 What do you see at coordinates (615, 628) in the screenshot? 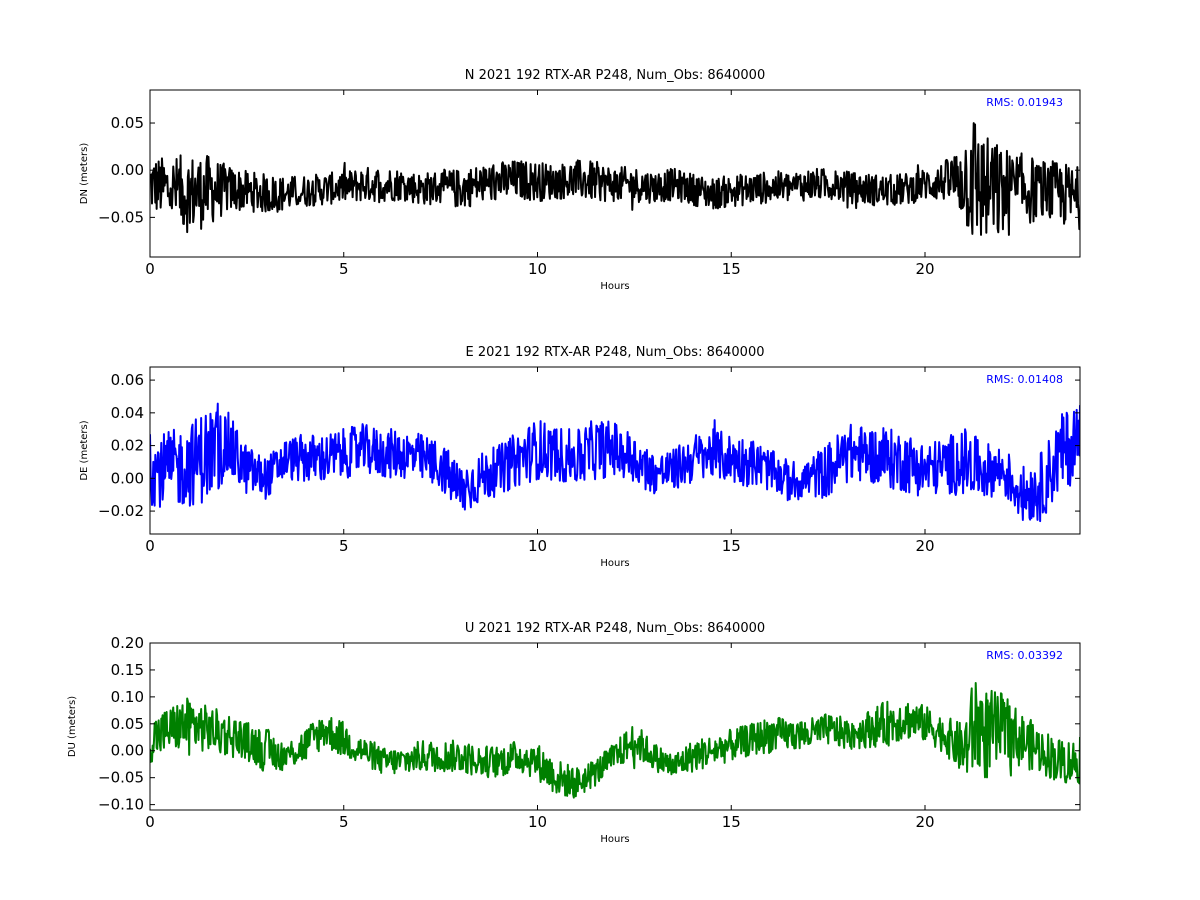
I see `chart-title: U 2021 192 RTX-AR P248, Num_Obs: 8640000` at bounding box center [615, 628].